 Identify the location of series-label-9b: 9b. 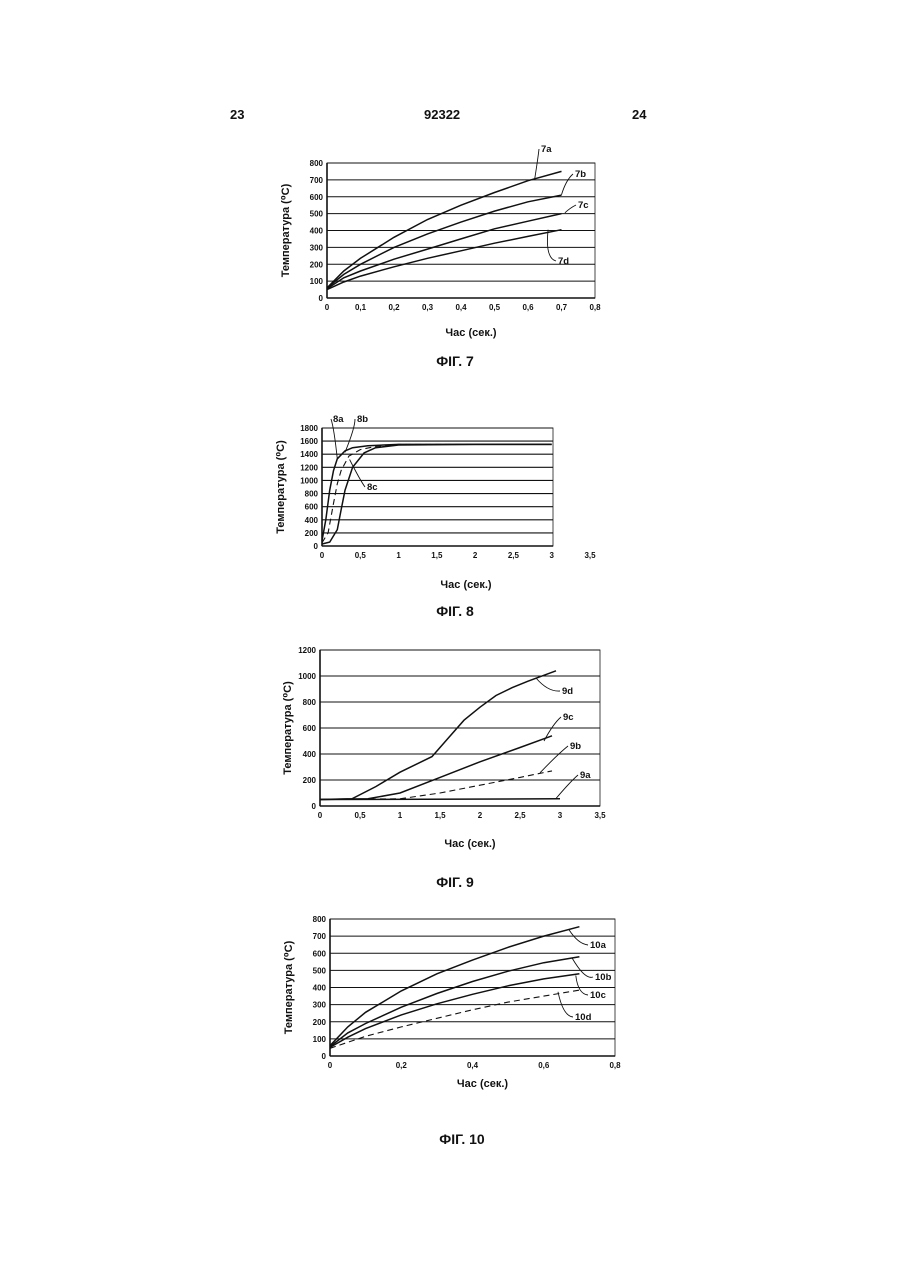
(575, 746).